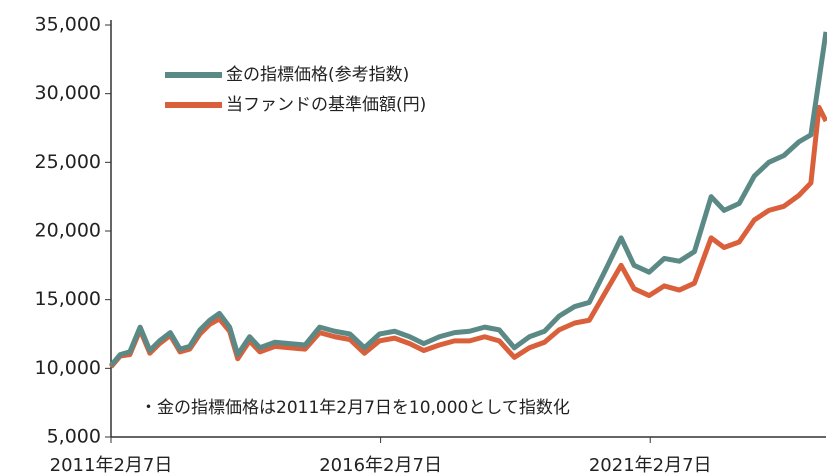  Describe the element at coordinates (380, 465) in the screenshot. I see `x-tick-label: 2016年2月7日` at that location.